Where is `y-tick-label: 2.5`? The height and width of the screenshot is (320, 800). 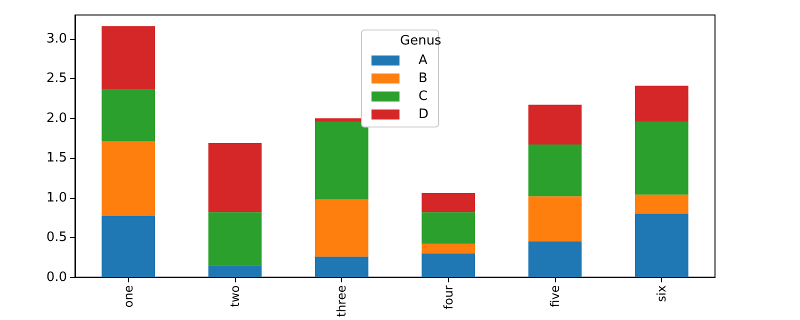
y-tick-label: 2.5 is located at coordinates (56, 78).